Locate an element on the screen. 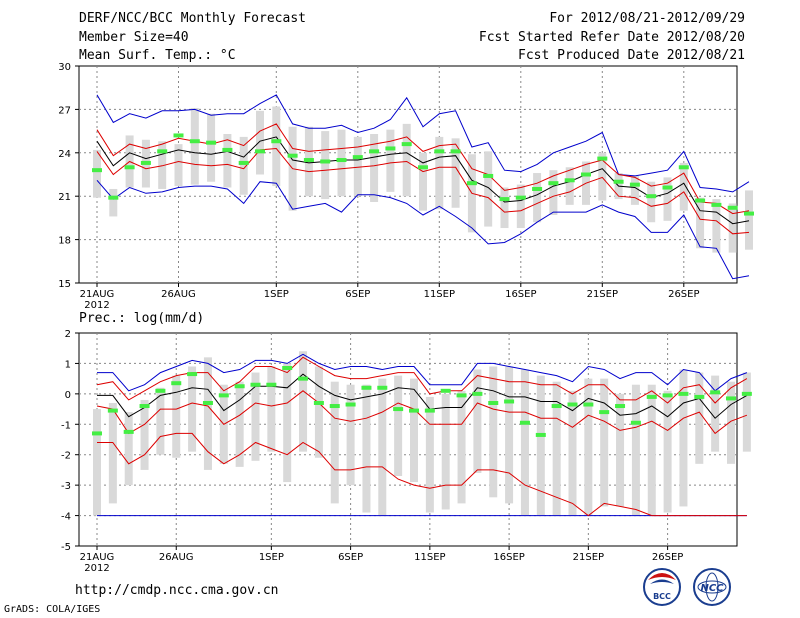 The height and width of the screenshot is (618, 800). grads-credit: GrADS: COLA/IGES is located at coordinates (52, 609).